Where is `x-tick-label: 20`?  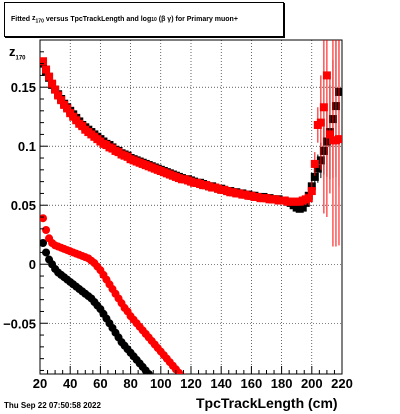
x-tick-label: 20 is located at coordinates (40, 383).